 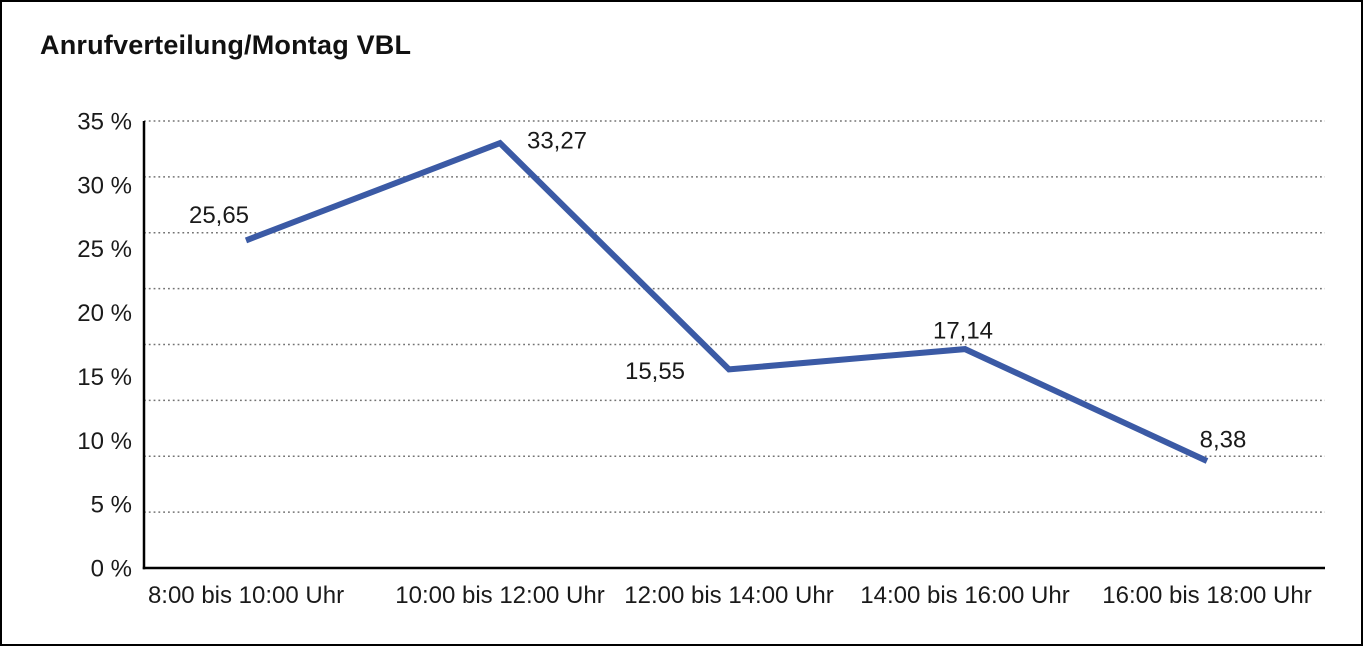 What do you see at coordinates (104, 313) in the screenshot?
I see `y-tick-label: 20 %` at bounding box center [104, 313].